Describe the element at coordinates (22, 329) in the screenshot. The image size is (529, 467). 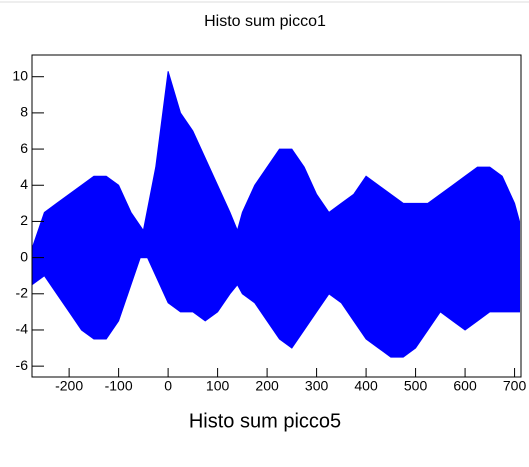
I see `y-tick-label: -4` at that location.